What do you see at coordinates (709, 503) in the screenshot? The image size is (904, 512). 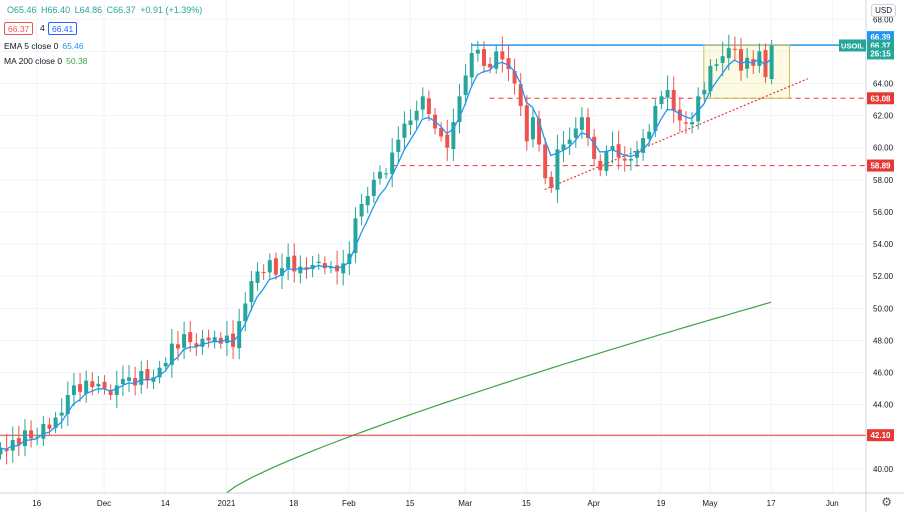 I see `x-tick-label: May` at bounding box center [709, 503].